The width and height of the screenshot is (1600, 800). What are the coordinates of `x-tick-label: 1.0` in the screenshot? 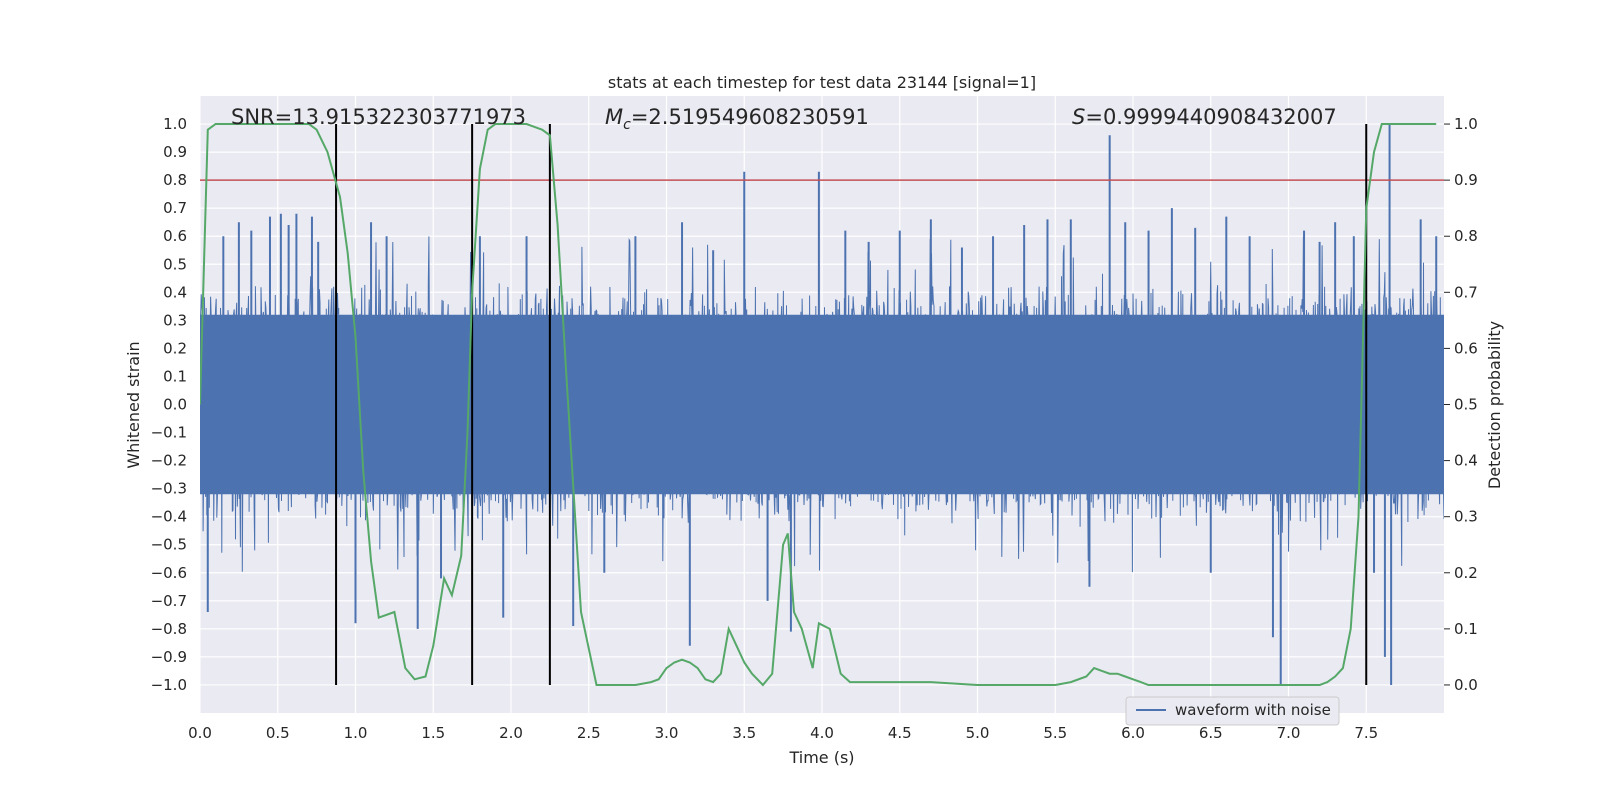 It's located at (356, 733).